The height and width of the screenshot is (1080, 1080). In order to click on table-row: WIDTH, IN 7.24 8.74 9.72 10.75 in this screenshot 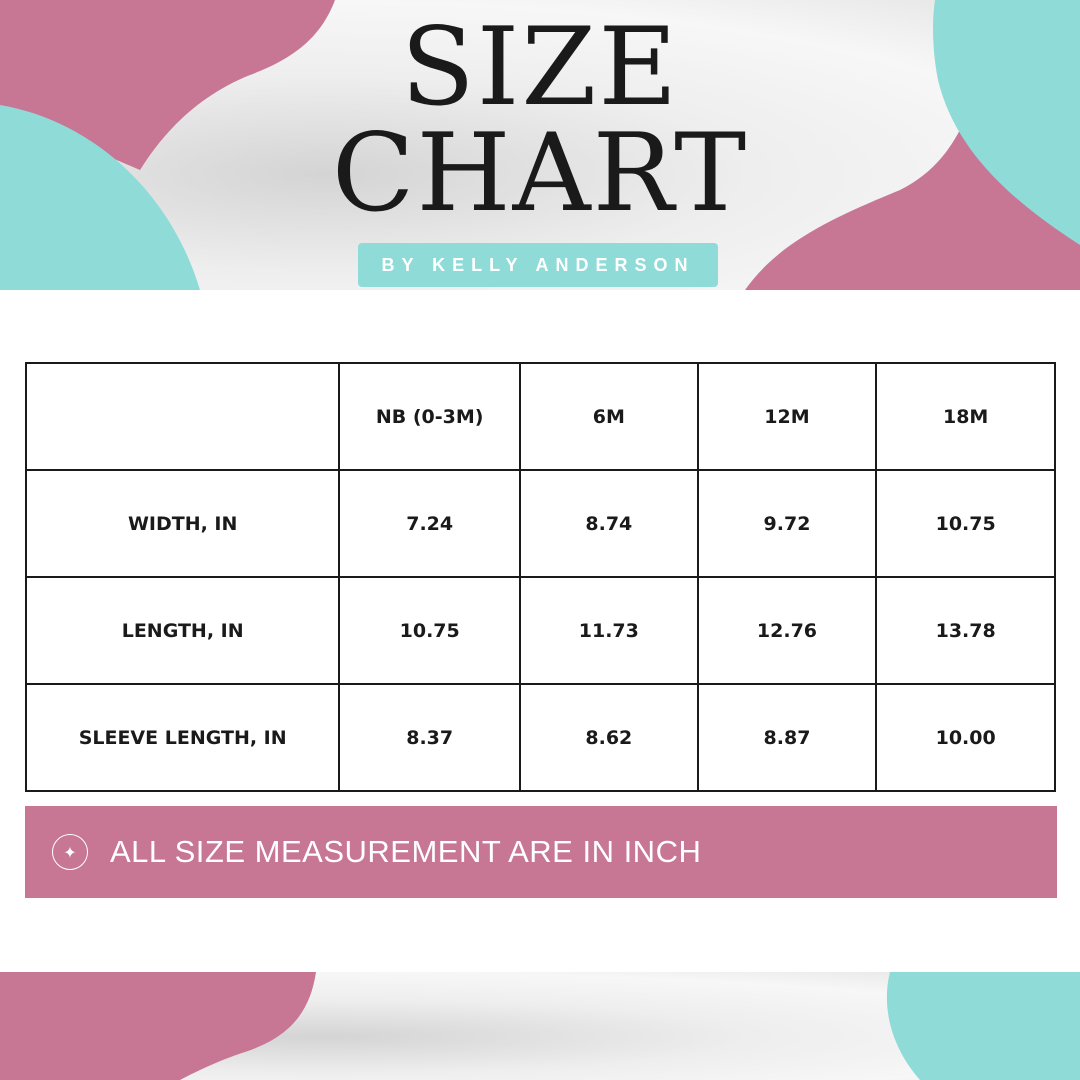, I will do `click(540, 523)`.